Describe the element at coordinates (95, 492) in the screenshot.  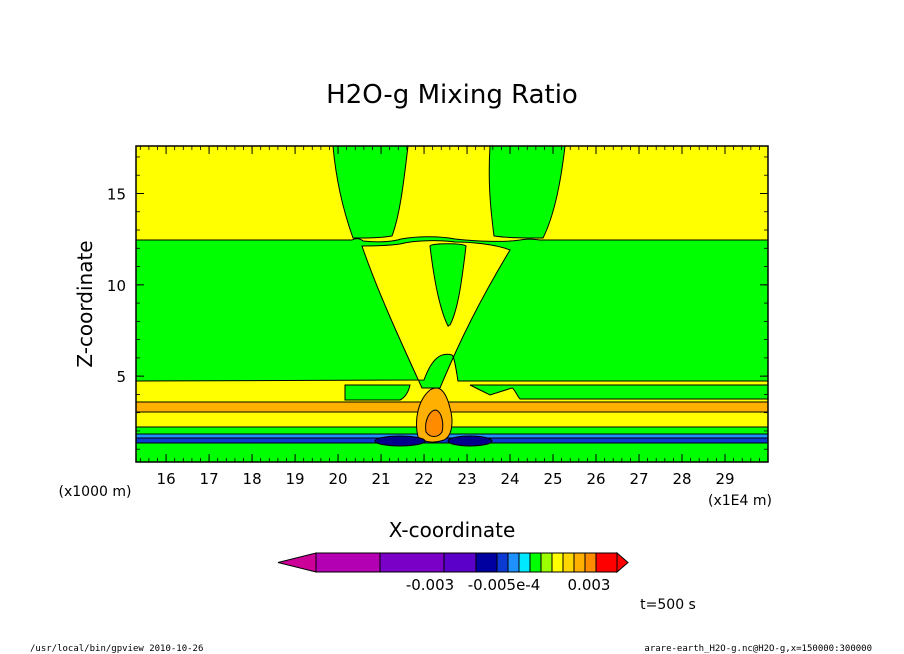
I see `x-unit-left: (x1000 m)` at that location.